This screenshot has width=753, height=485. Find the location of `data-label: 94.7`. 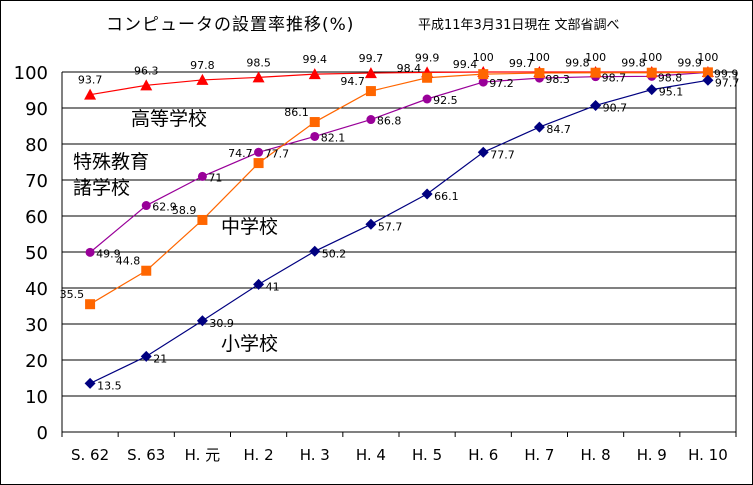

data-label: 94.7 is located at coordinates (352, 81).